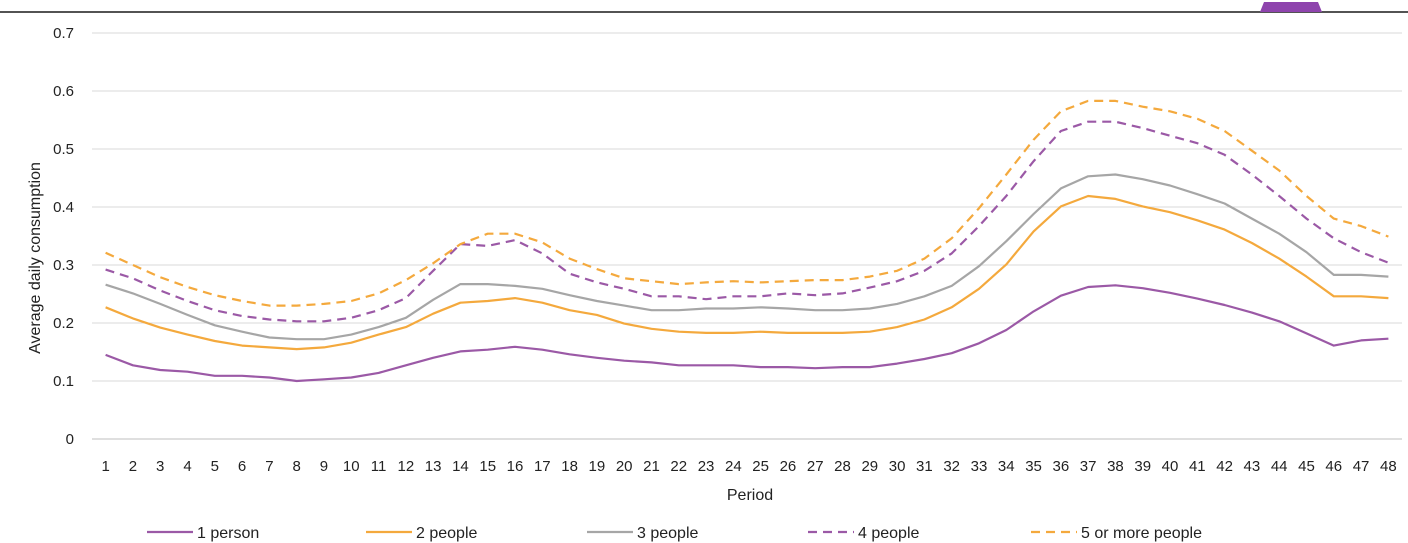 Image resolution: width=1408 pixels, height=543 pixels. I want to click on x-tick-label: 20, so click(624, 466).